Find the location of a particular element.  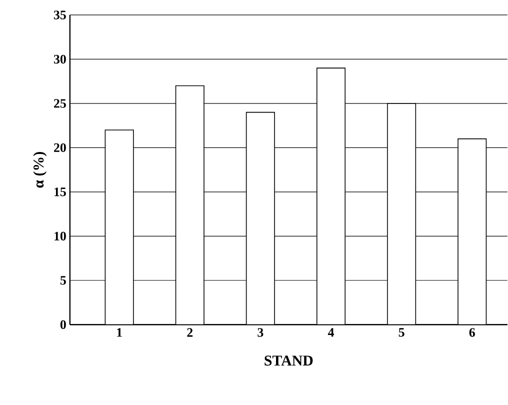

x-tick-label: 1 is located at coordinates (119, 332).